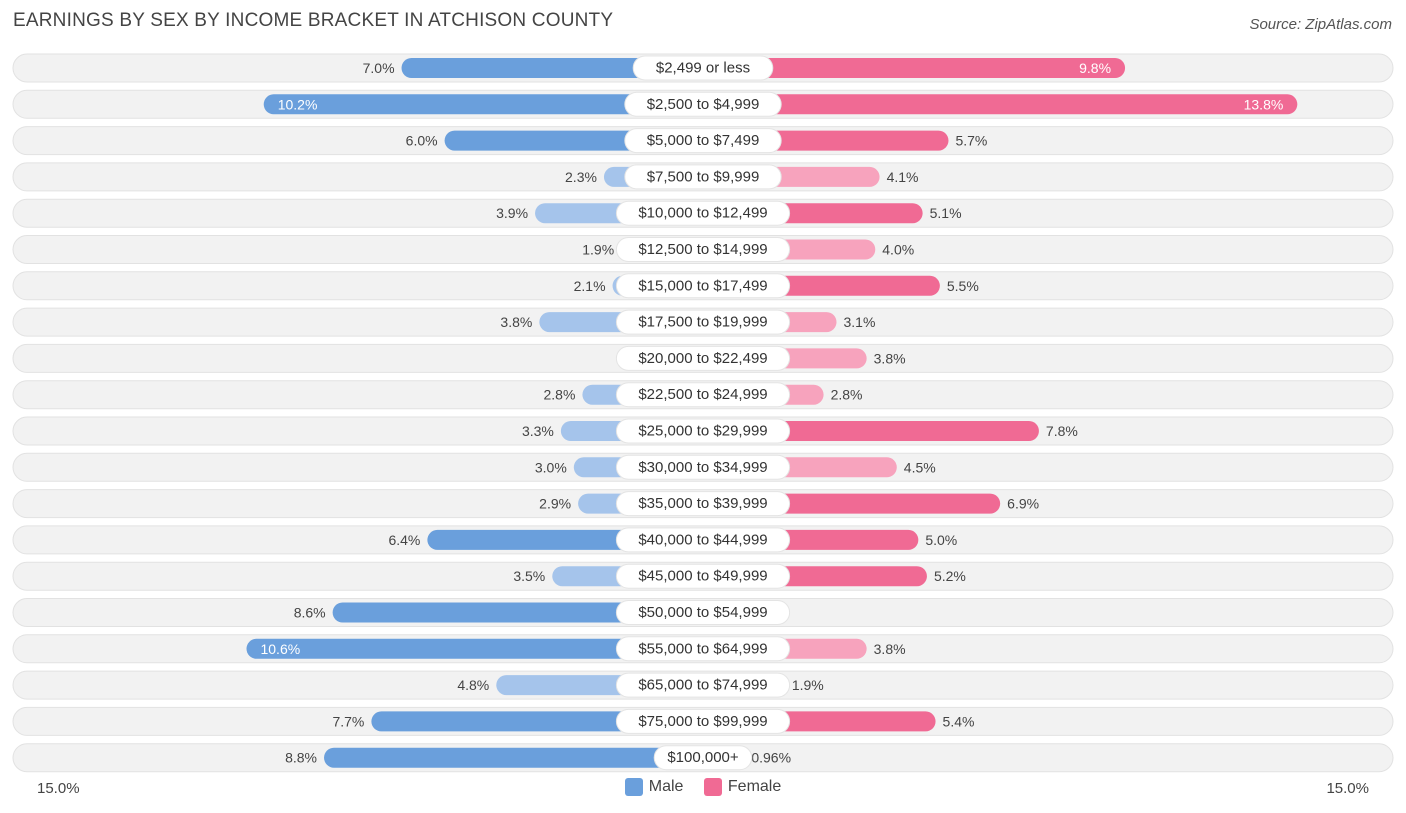  I want to click on label-male: 6.4%, so click(404, 540).